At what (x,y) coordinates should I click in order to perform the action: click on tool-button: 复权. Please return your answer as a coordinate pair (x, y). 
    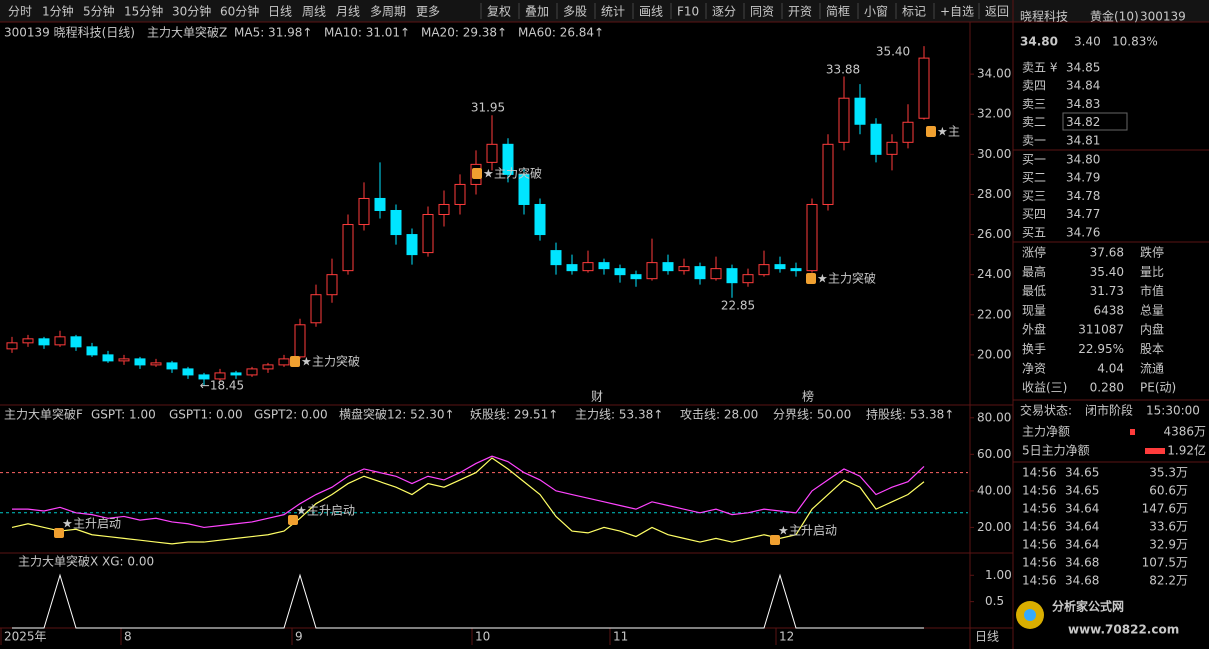
    Looking at the image, I should click on (499, 12).